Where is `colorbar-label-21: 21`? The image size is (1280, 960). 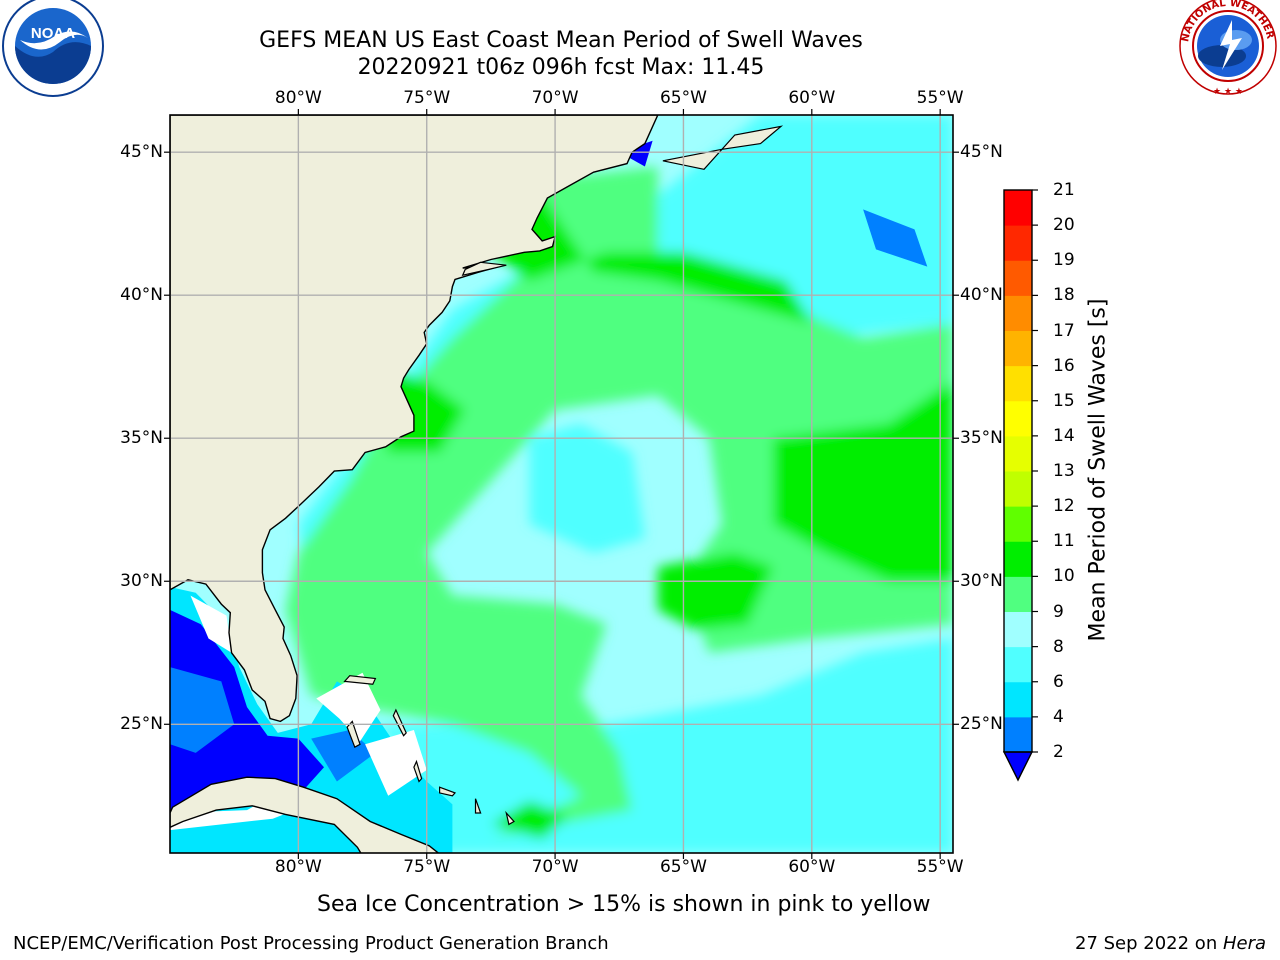 colorbar-label-21: 21 is located at coordinates (1064, 190).